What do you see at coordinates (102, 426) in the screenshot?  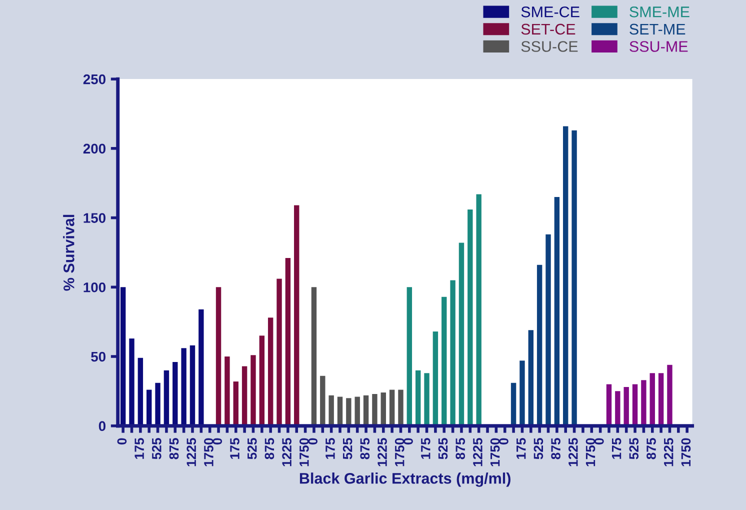 I see `y-tick-label: 0` at bounding box center [102, 426].